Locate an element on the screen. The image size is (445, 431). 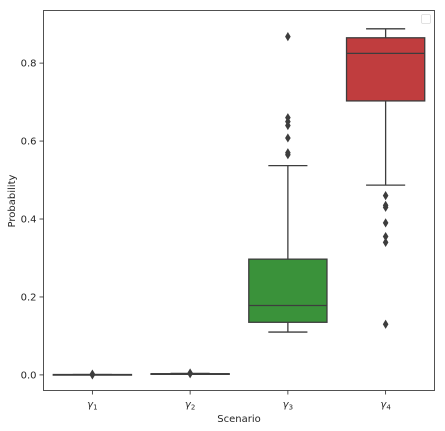
y-tick-label: 0.0 is located at coordinates (29, 375).